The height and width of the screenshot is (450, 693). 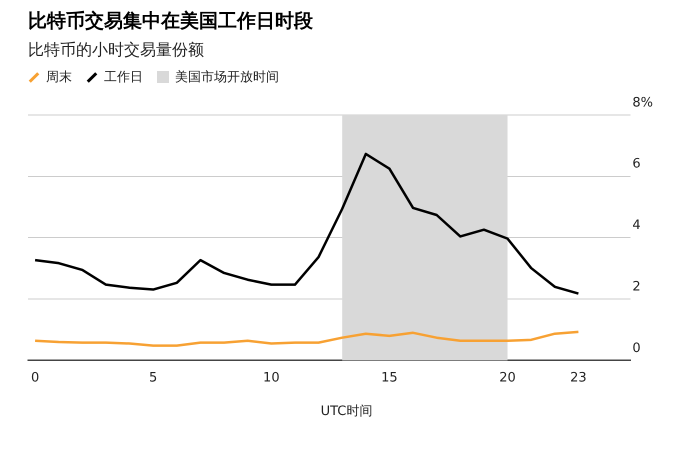 What do you see at coordinates (578, 378) in the screenshot?
I see `x-tick-label: 23` at bounding box center [578, 378].